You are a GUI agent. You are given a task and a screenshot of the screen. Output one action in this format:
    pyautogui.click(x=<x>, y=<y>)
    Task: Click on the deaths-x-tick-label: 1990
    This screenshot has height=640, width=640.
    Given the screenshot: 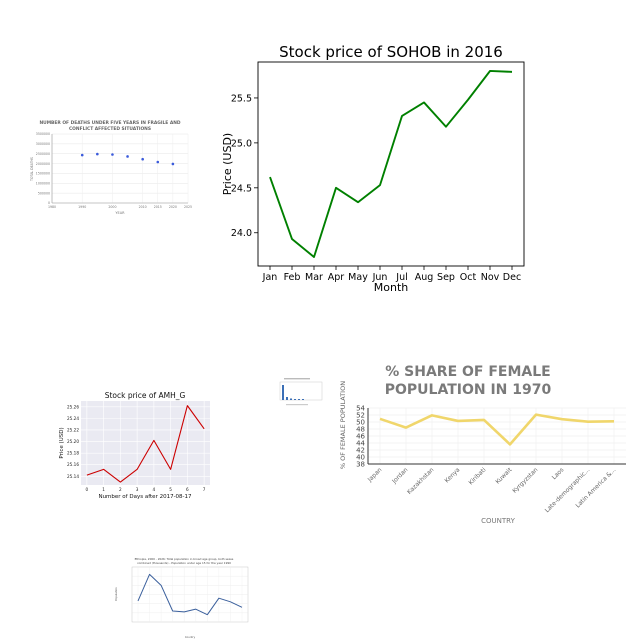 What is the action you would take?
    pyautogui.click(x=82, y=207)
    